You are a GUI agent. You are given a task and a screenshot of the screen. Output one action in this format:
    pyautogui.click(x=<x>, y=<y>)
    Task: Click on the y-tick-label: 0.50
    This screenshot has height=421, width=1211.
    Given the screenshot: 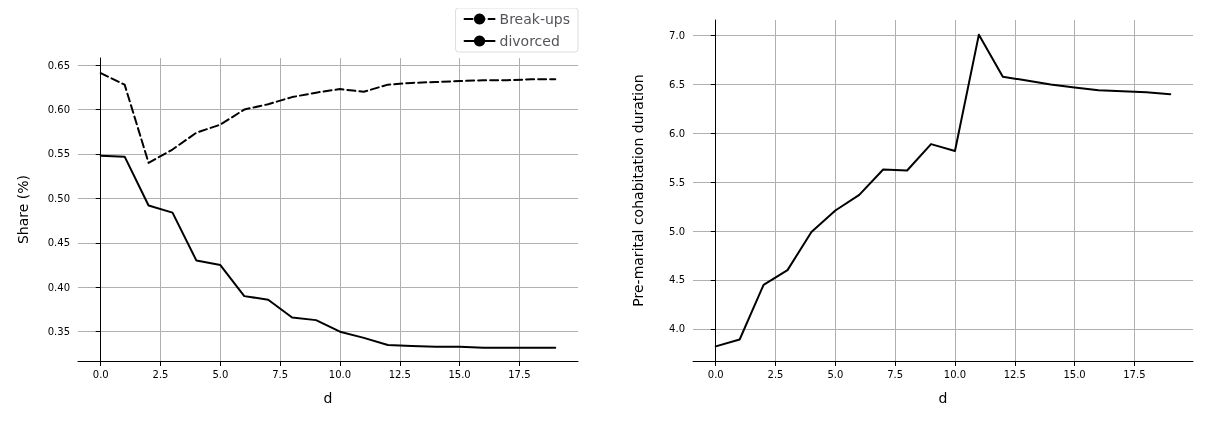 What is the action you would take?
    pyautogui.click(x=58, y=198)
    